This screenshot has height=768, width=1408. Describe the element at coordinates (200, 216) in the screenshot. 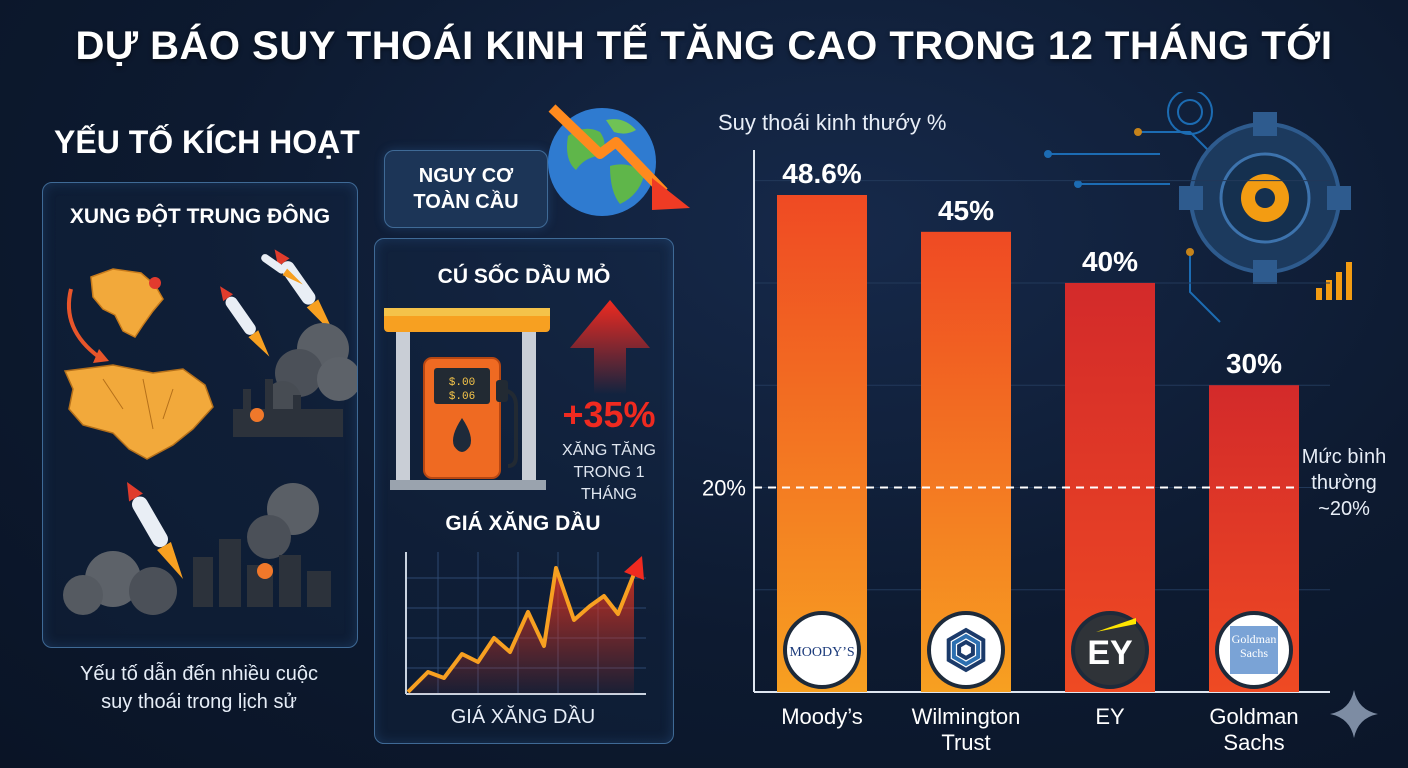

I see `mideast-conflict-title: XUNG ĐỘT TRUNG ĐÔNG` at that location.